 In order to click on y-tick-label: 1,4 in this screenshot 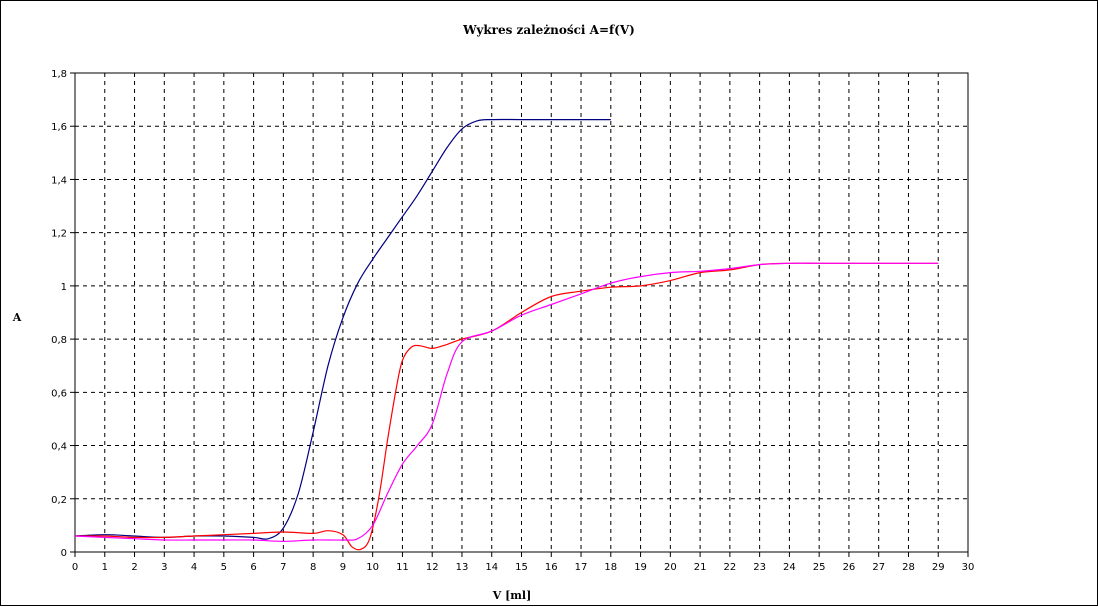, I will do `click(59, 180)`.